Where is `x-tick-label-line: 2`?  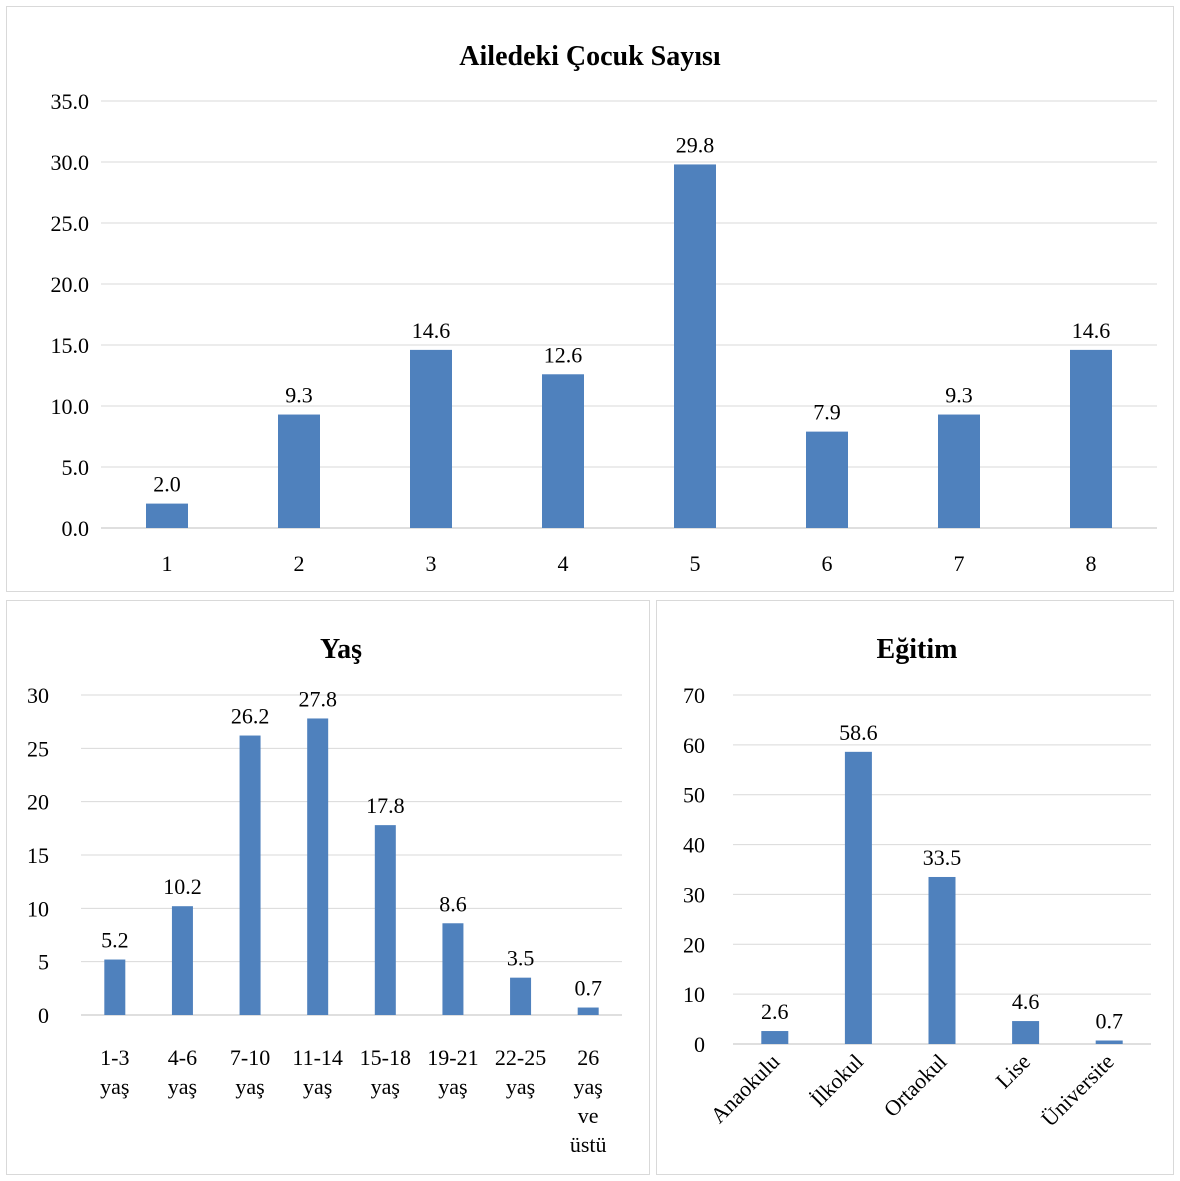 x-tick-label-line: 2 is located at coordinates (299, 563).